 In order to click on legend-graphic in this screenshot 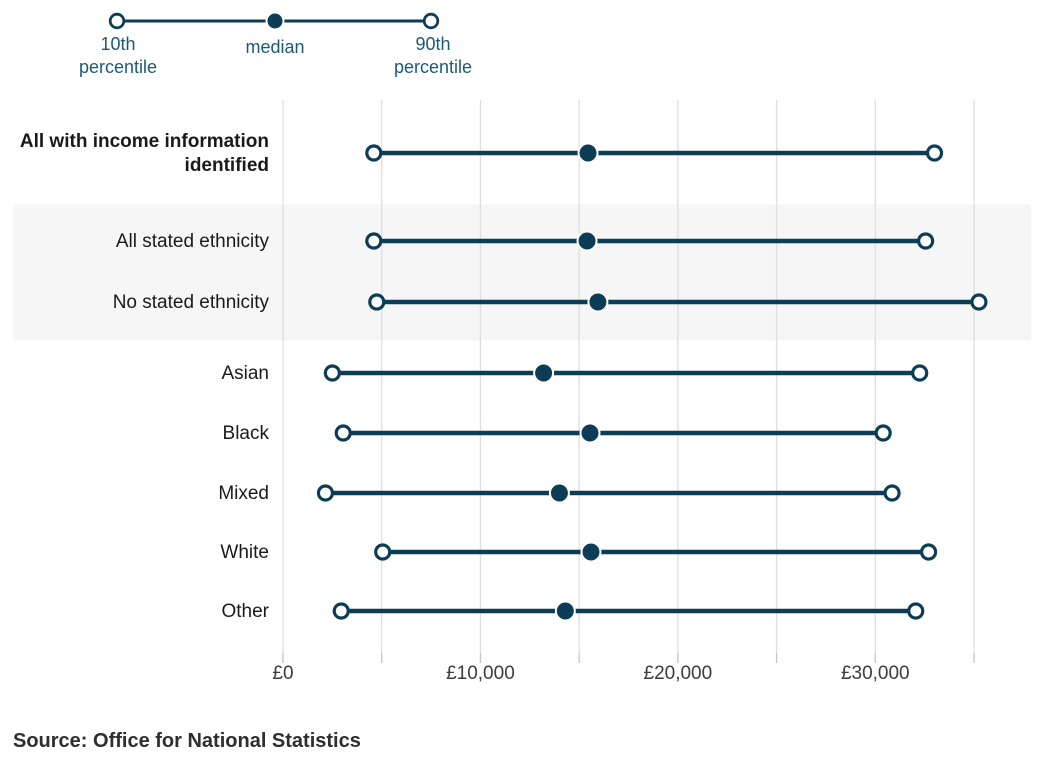, I will do `click(274, 21)`.